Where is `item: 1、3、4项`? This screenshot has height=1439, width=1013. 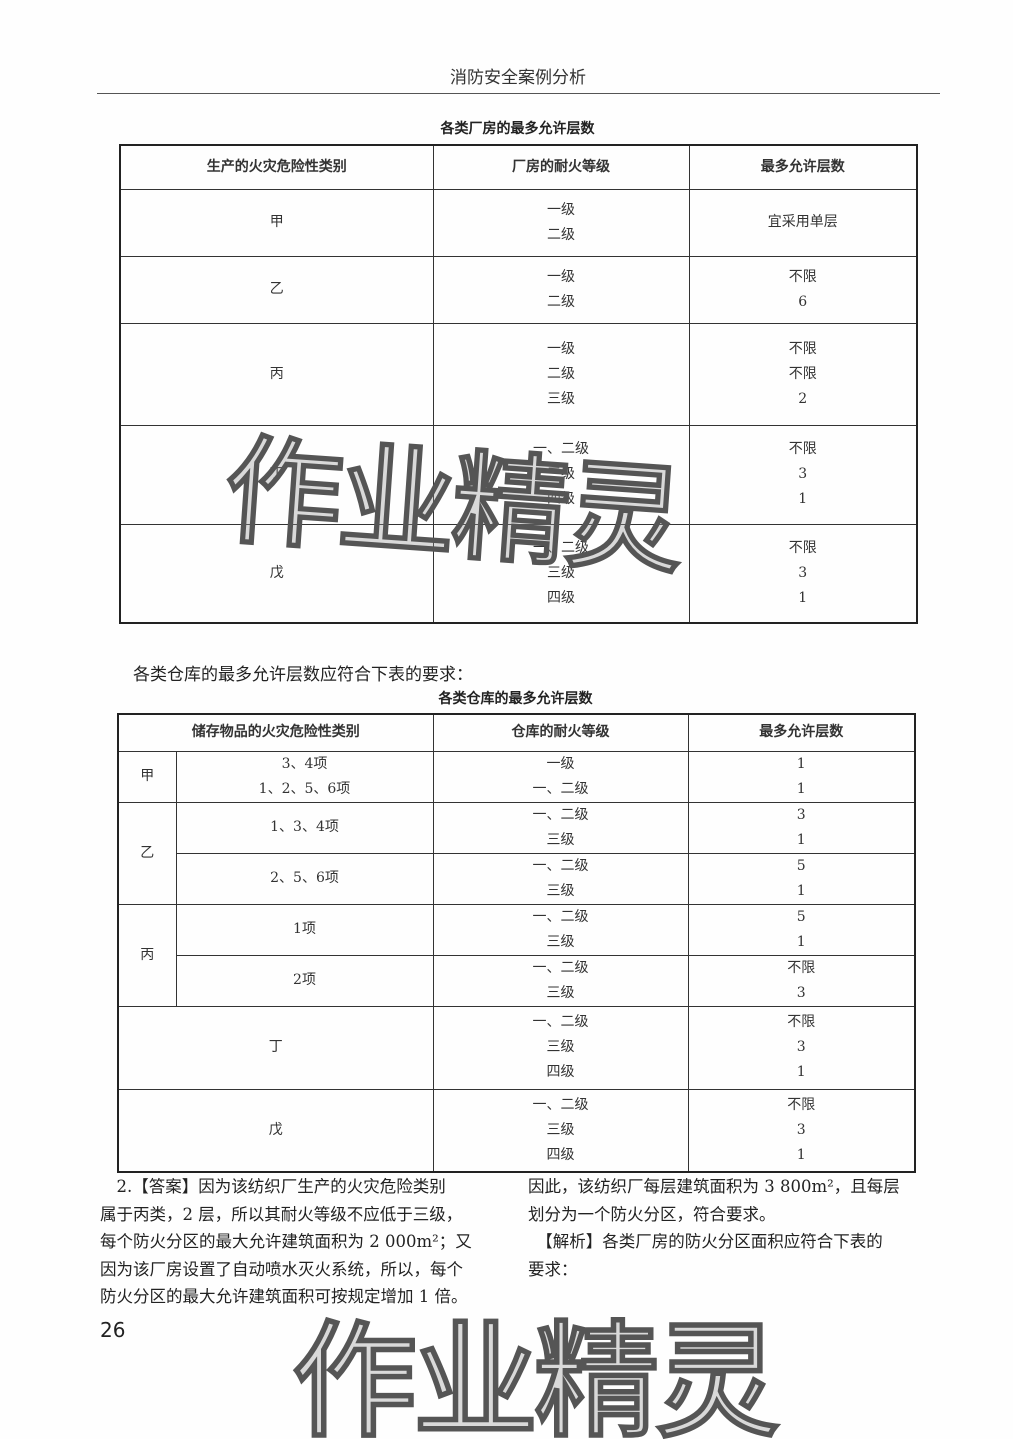 item: 1、3、4项 is located at coordinates (304, 827).